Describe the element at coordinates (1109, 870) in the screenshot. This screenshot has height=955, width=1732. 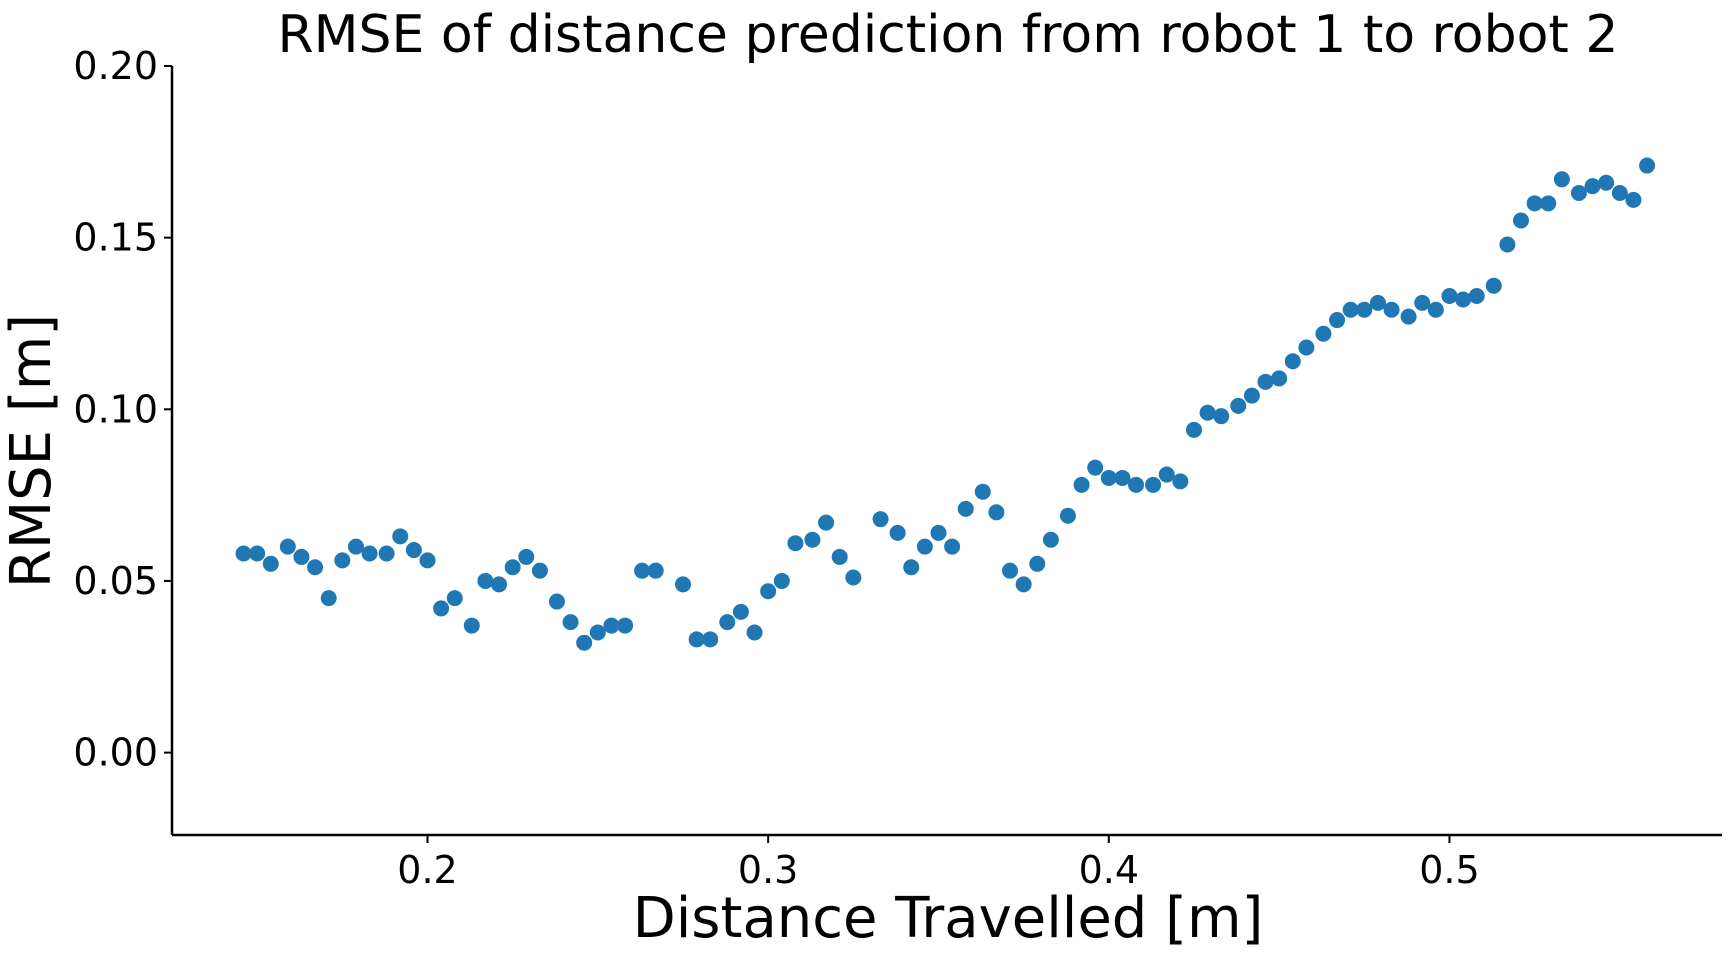
I see `x-tick-label: 0.4` at that location.